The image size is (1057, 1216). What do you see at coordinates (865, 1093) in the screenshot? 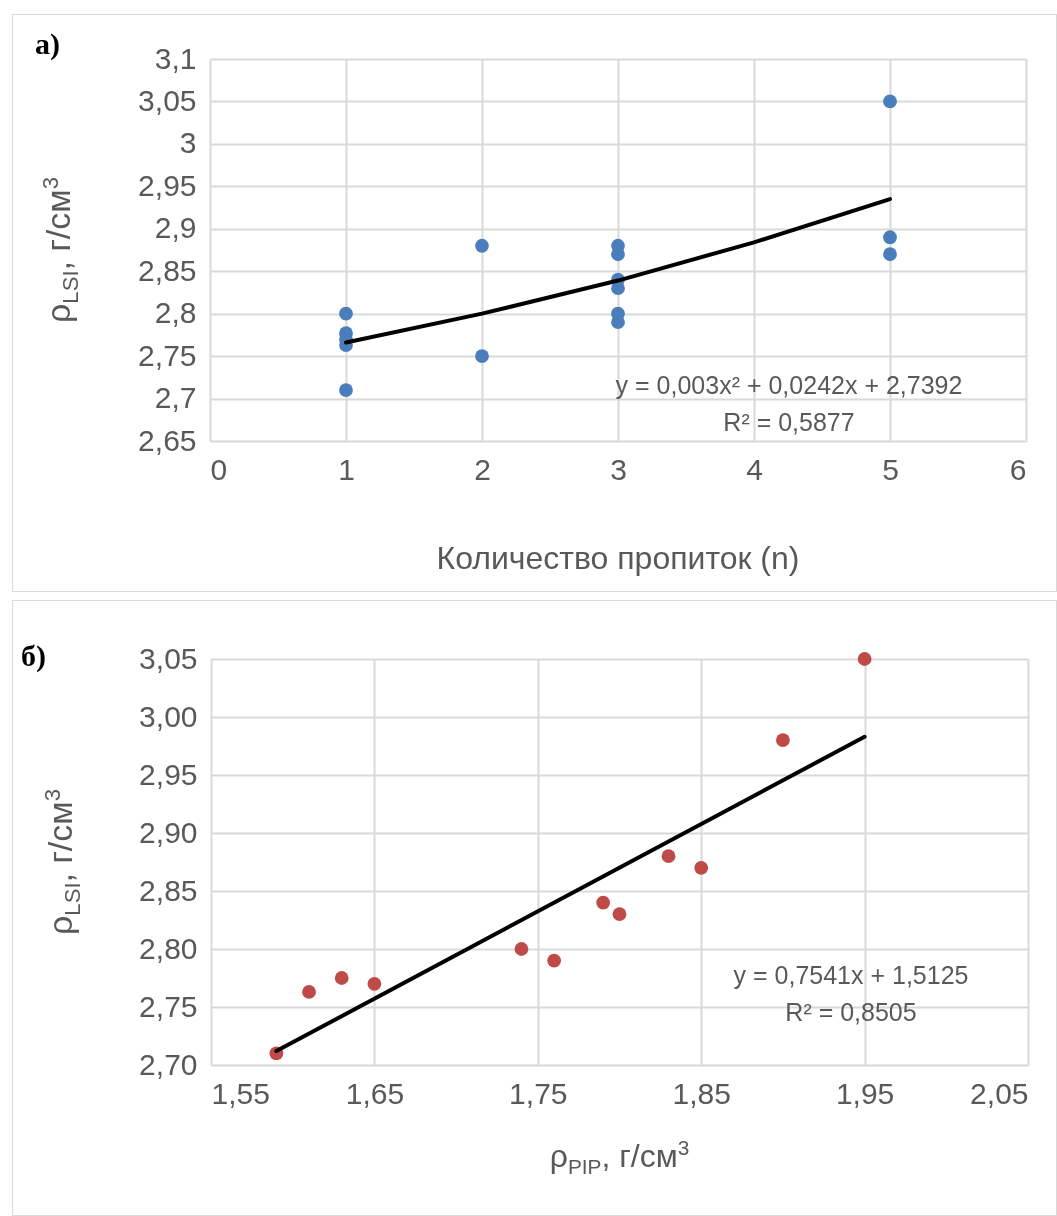
I see `x-tick-label: 1,95` at bounding box center [865, 1093].